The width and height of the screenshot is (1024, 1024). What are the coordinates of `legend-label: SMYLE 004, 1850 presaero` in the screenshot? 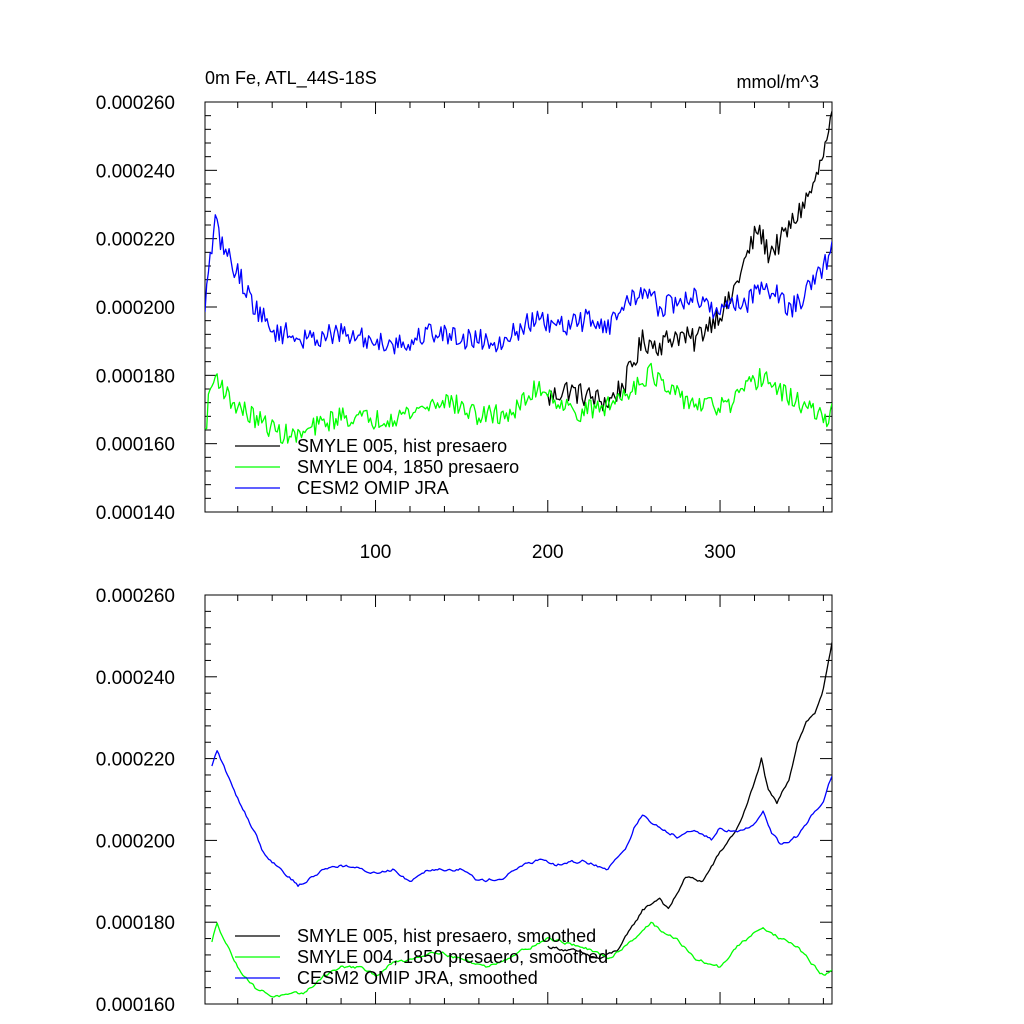 It's located at (408, 467).